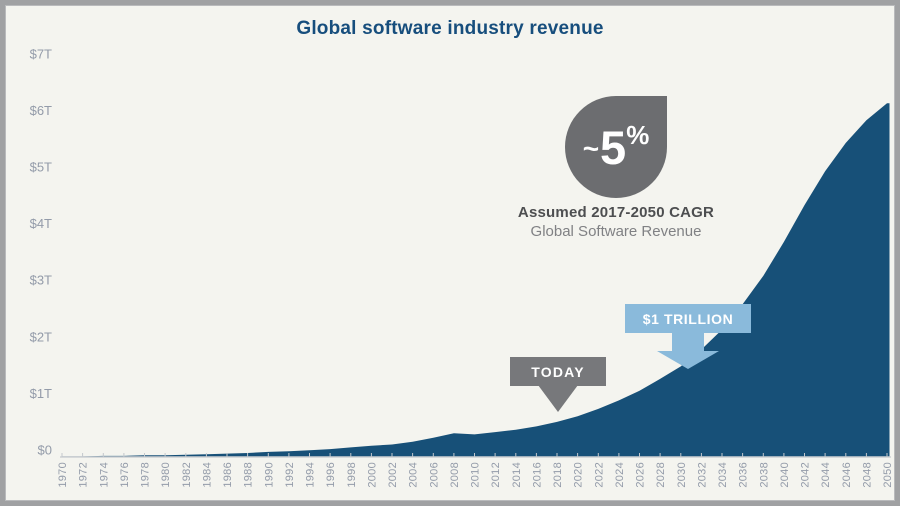  What do you see at coordinates (146, 475) in the screenshot?
I see `x-tick-label: 1978` at bounding box center [146, 475].